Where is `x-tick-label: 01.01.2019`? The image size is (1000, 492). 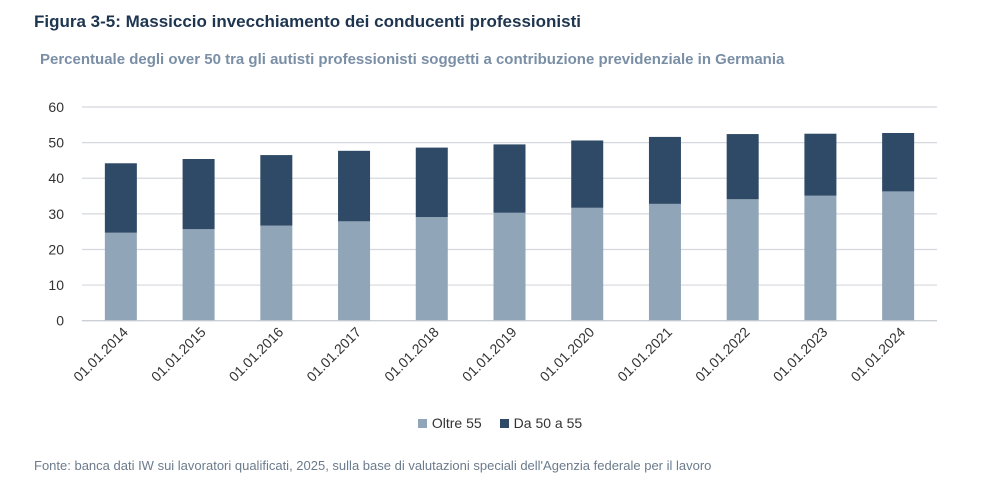 x-tick-label: 01.01.2019 is located at coordinates (489, 354).